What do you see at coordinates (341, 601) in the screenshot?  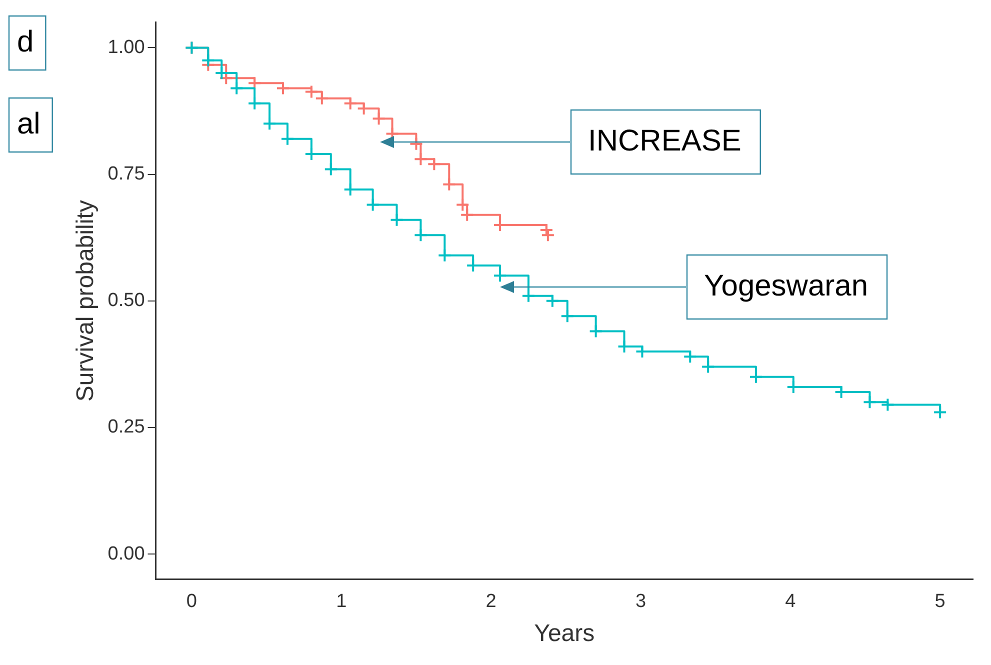 I see `x-tick-label: 1` at bounding box center [341, 601].